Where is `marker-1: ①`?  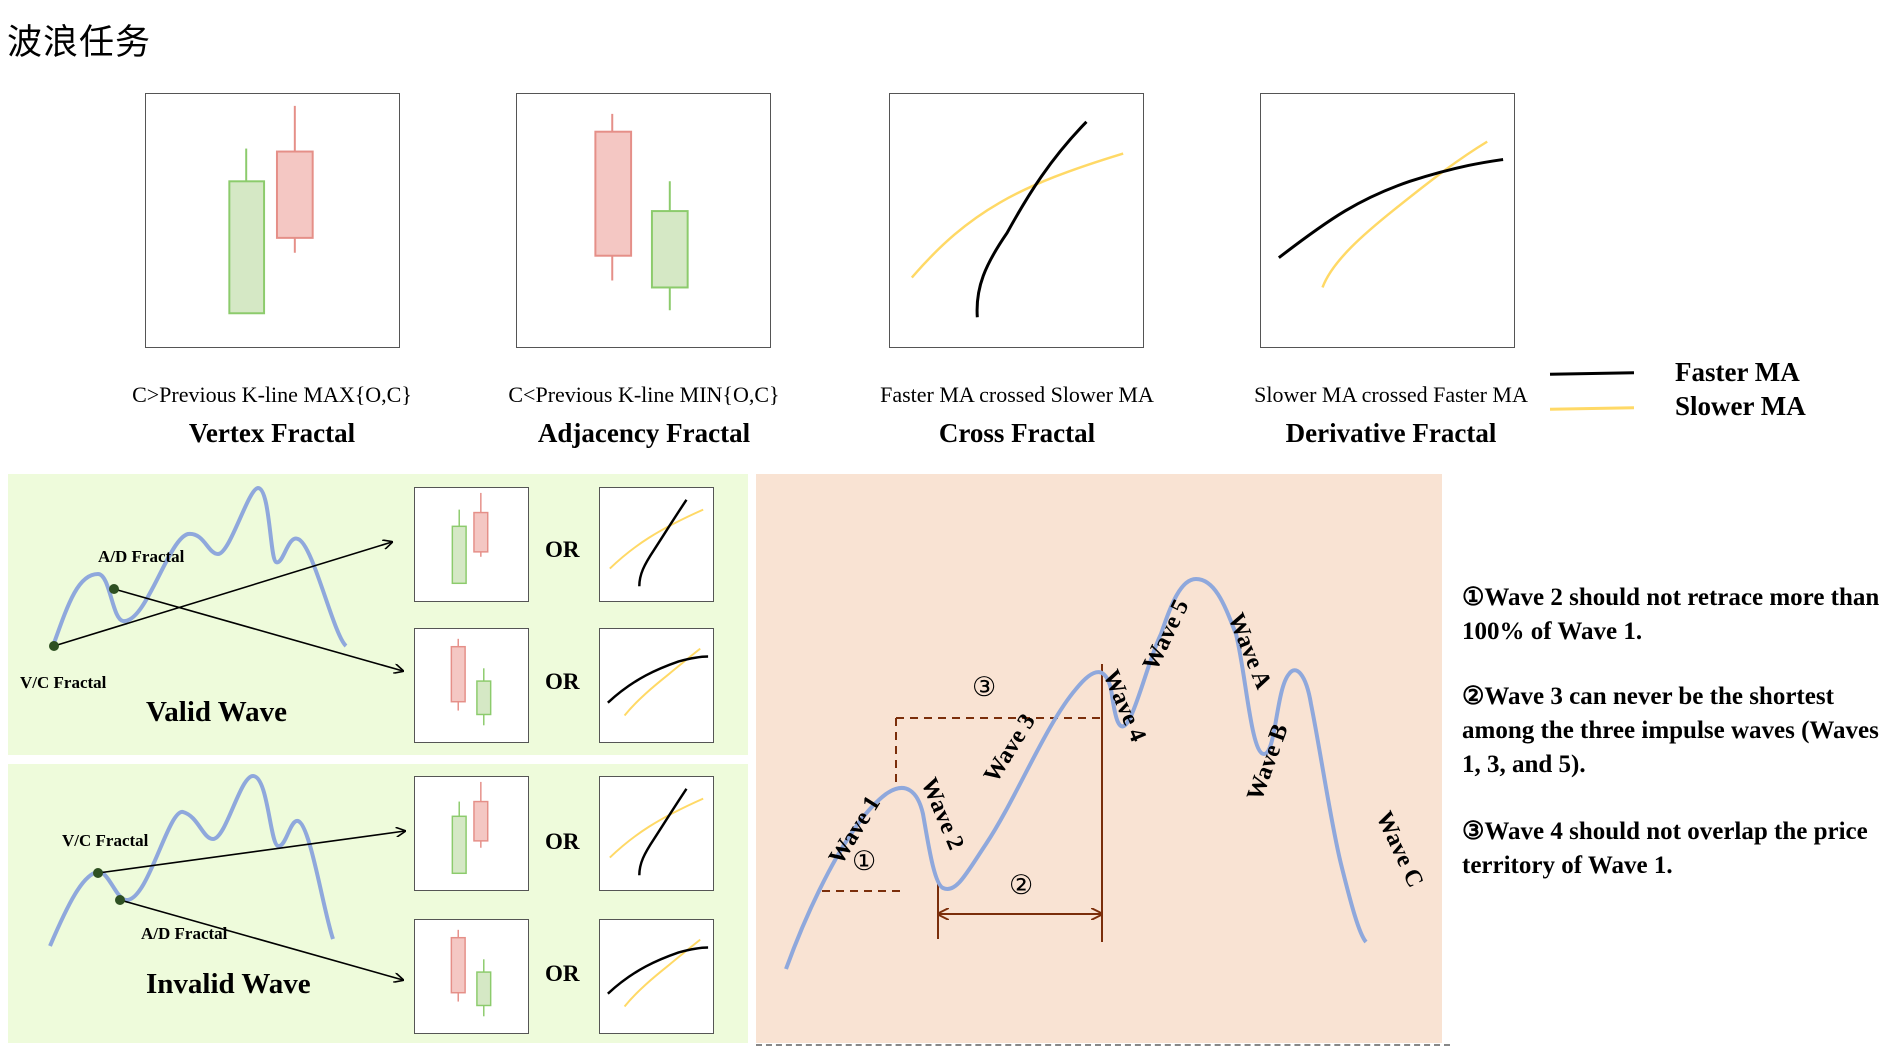
marker-1: ① is located at coordinates (864, 861).